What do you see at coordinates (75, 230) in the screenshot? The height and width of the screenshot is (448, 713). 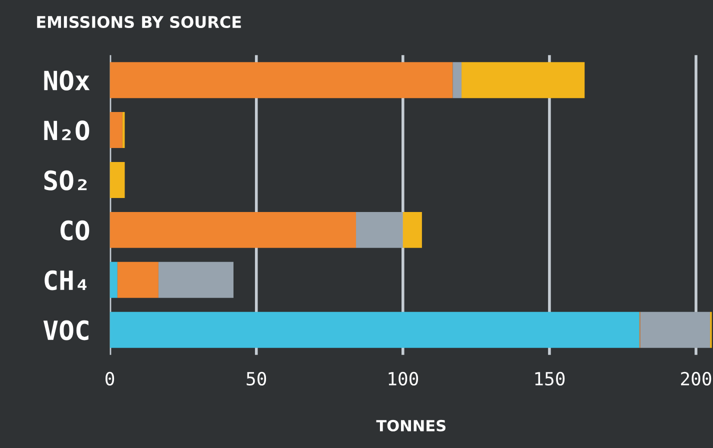 I see `y-tick-label: CO` at bounding box center [75, 230].